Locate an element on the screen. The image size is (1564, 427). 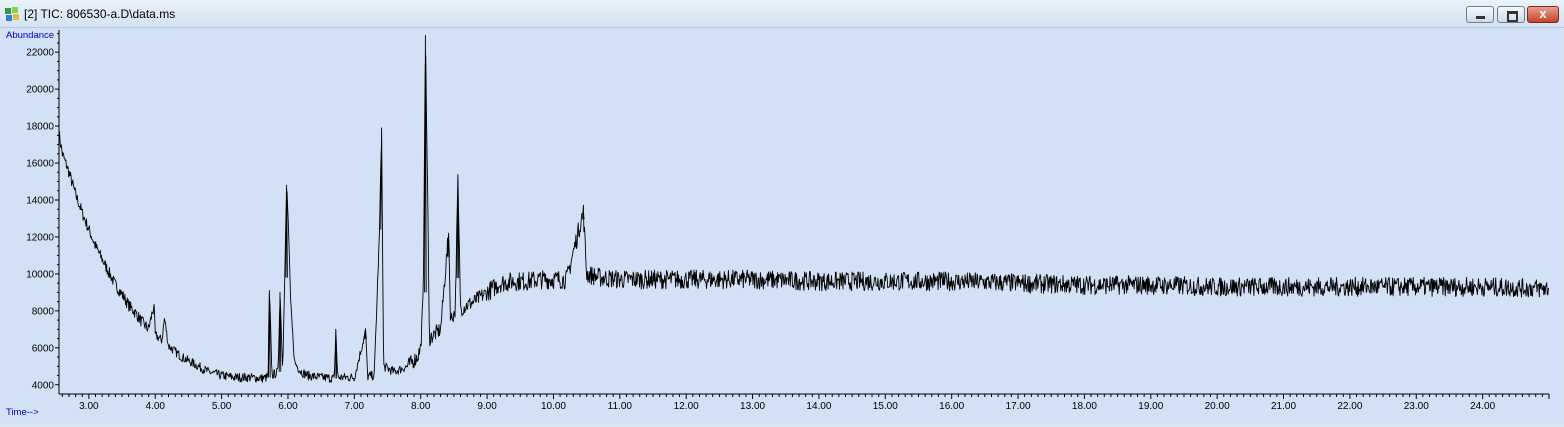
close-icon: x is located at coordinates (1543, 13).